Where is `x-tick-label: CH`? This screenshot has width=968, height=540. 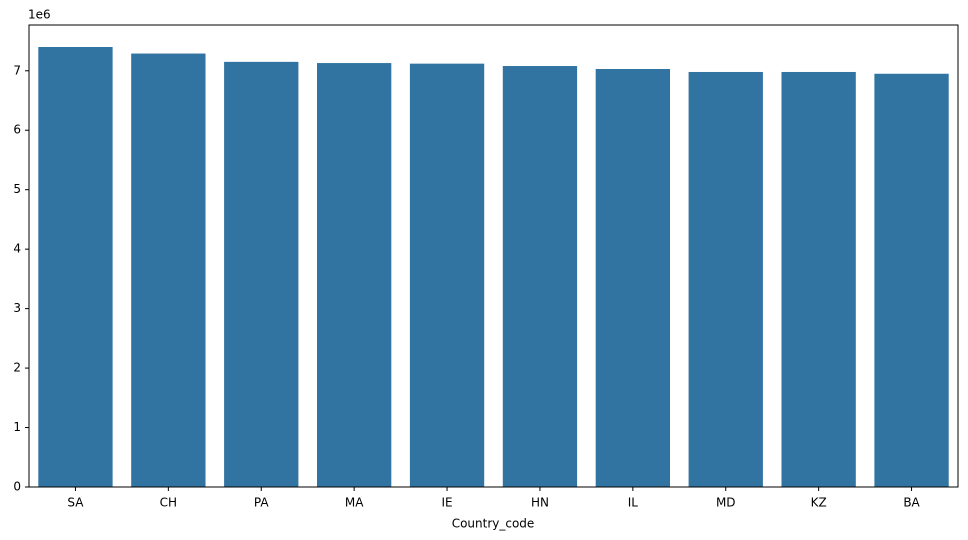 x-tick-label: CH is located at coordinates (168, 503).